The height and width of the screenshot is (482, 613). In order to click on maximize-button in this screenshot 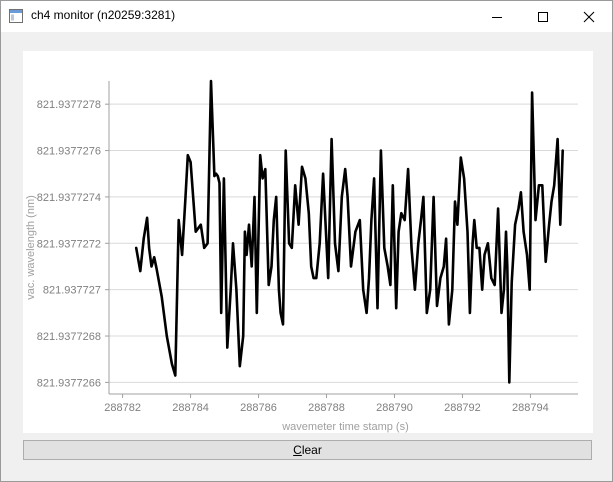, I will do `click(543, 16)`.